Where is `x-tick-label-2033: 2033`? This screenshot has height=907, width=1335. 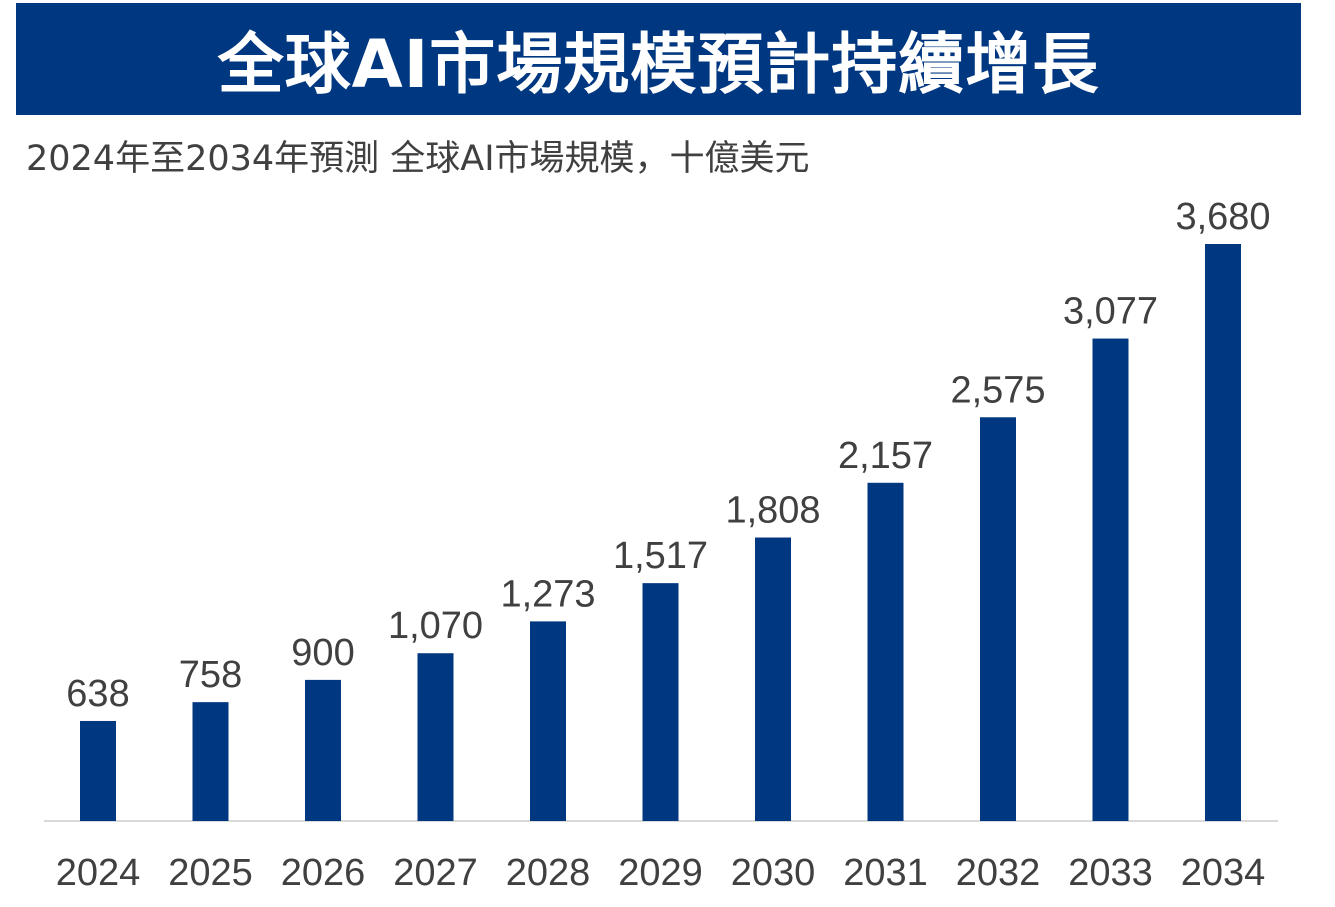 x-tick-label-2033: 2033 is located at coordinates (1110, 873).